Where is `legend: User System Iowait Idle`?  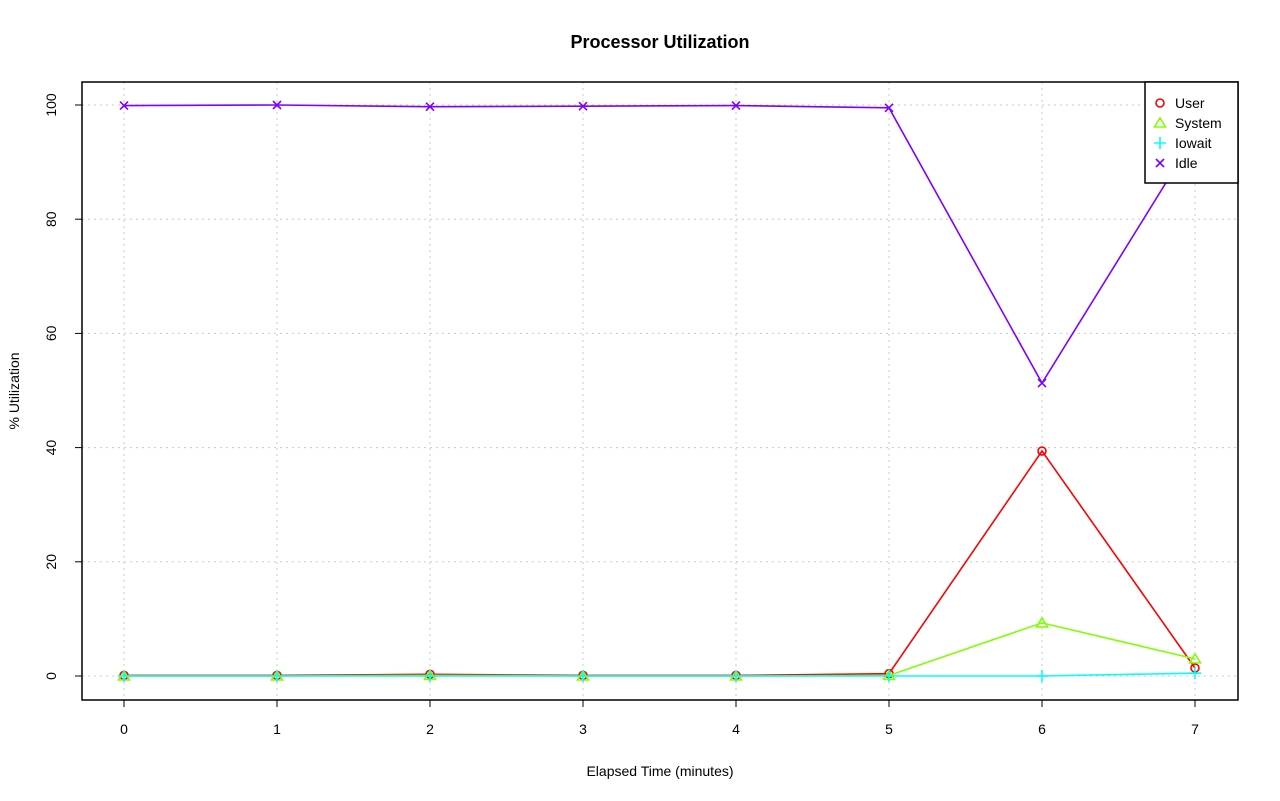
legend: User System Iowait Idle is located at coordinates (1191, 132).